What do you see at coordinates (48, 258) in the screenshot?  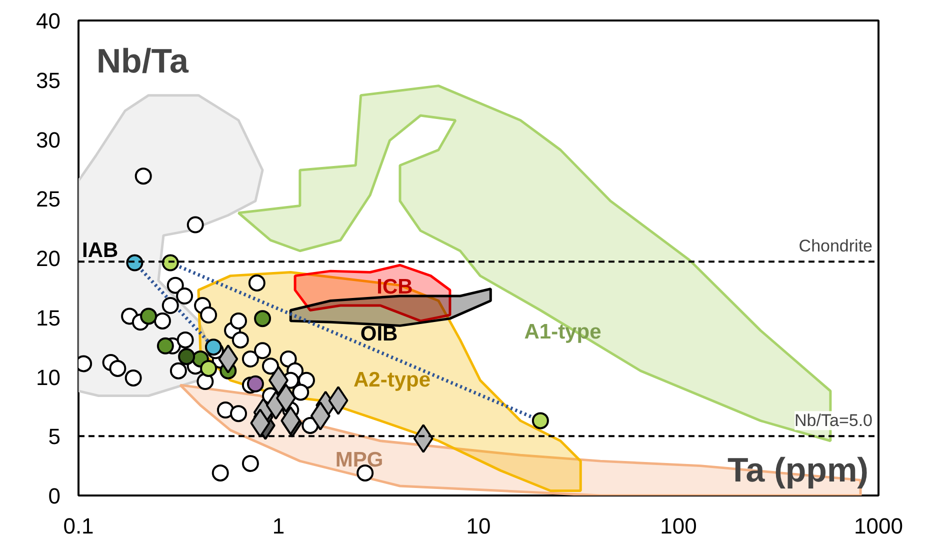 I see `y-tick-label: 20` at bounding box center [48, 258].